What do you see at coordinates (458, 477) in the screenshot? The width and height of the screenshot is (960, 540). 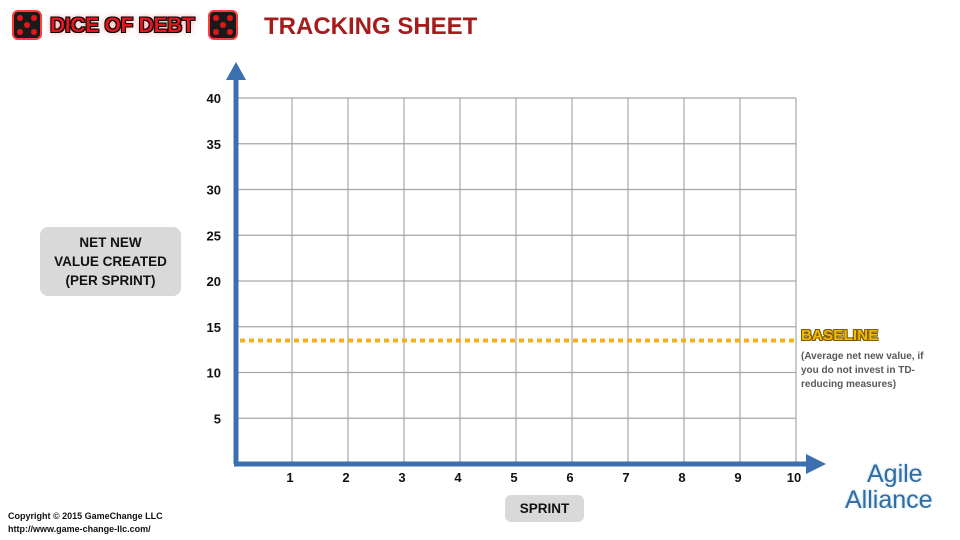 I see `x-tick-label: 4` at bounding box center [458, 477].